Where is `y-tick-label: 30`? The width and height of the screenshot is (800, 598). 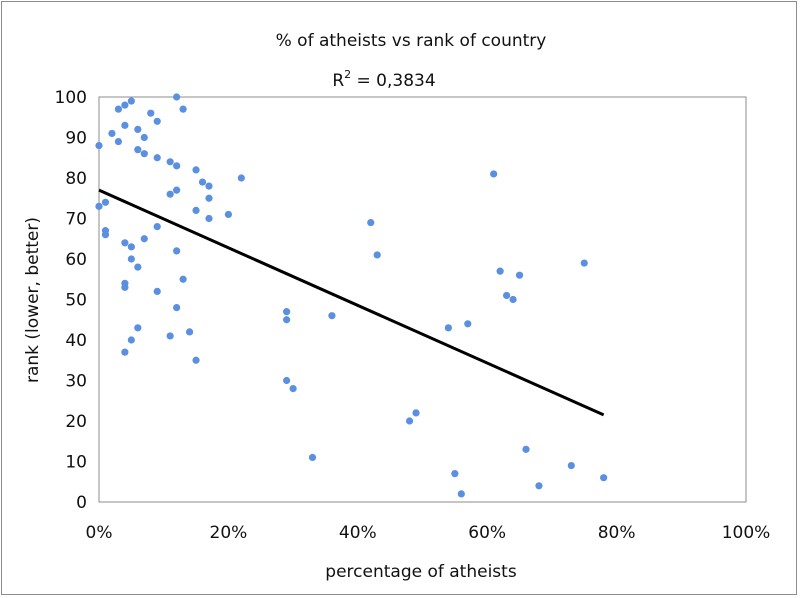
y-tick-label: 30 is located at coordinates (76, 382).